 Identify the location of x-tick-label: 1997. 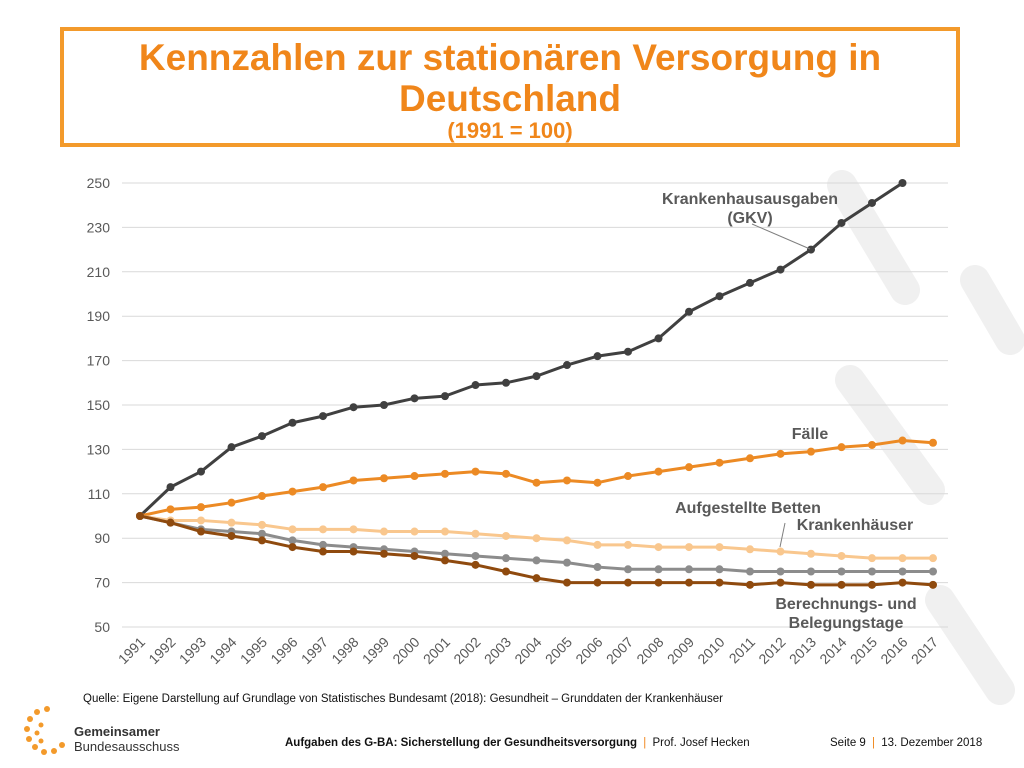
(314, 650).